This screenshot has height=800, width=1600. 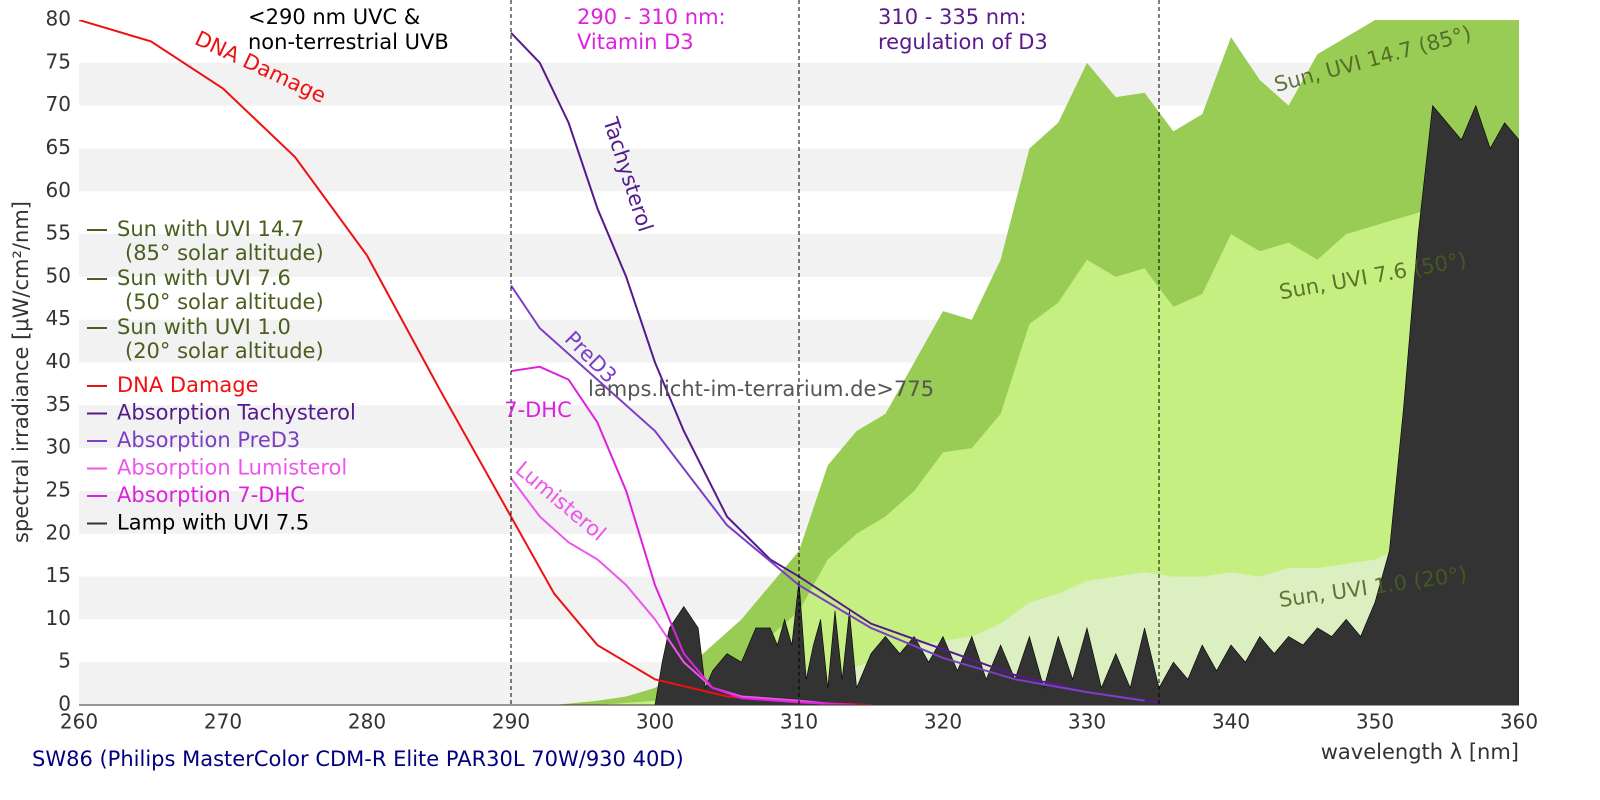 I want to click on annotation: non-terrestrial UVB, so click(x=348, y=42).